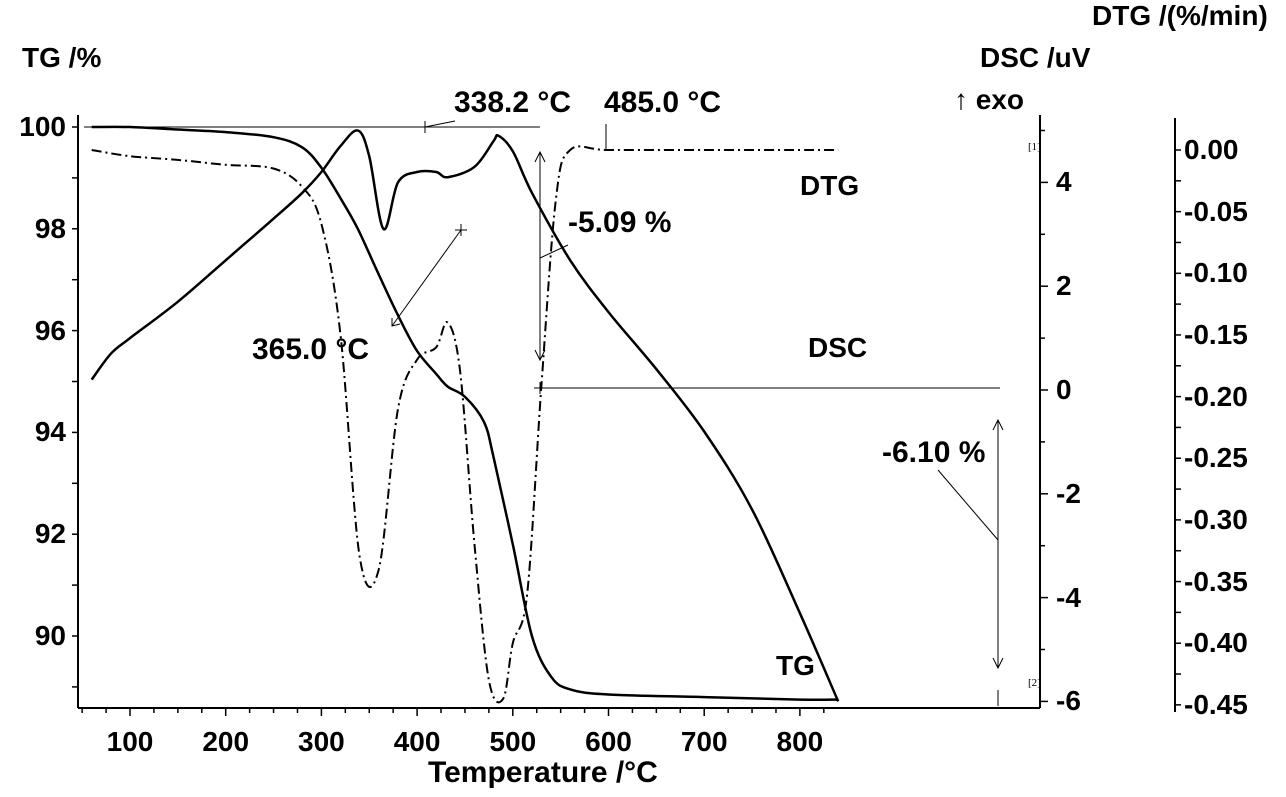  I want to click on tg-tick-label: 90, so click(50, 635).